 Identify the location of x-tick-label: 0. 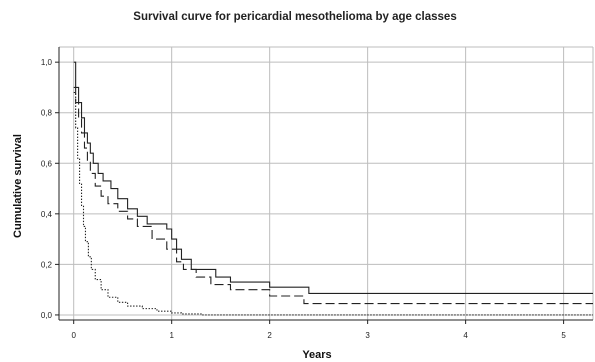
(73, 335).